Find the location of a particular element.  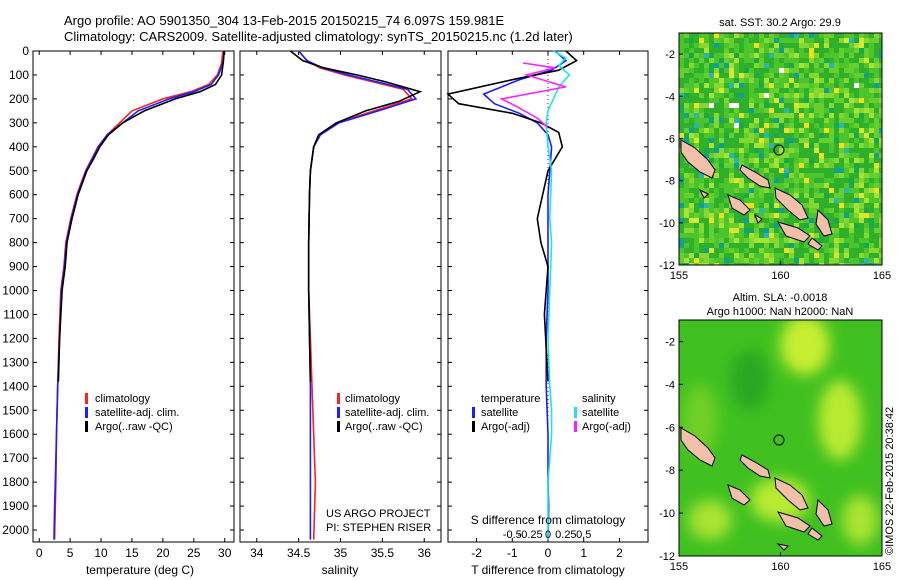

legend-swatch-t-satellite is located at coordinates (473, 412).